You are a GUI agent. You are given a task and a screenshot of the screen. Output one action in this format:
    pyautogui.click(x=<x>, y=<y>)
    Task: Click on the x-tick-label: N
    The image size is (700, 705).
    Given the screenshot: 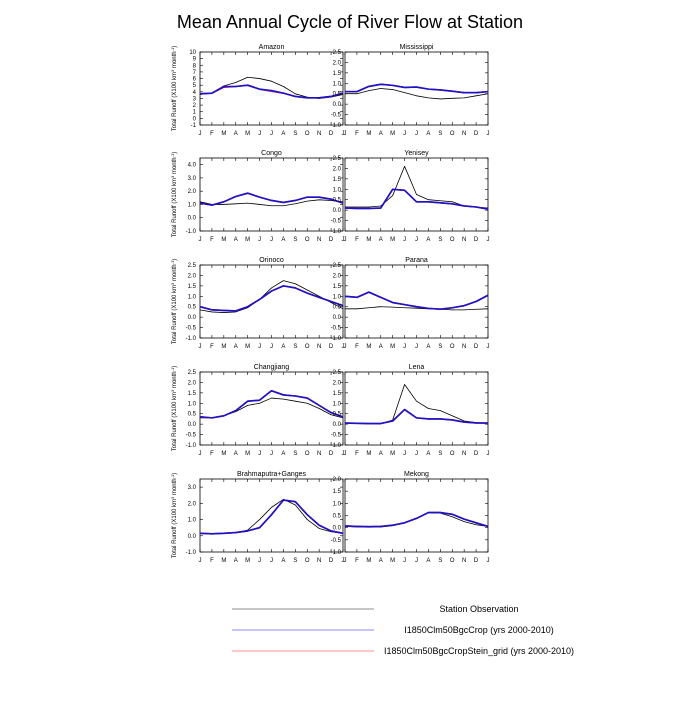 What is the action you would take?
    pyautogui.click(x=319, y=454)
    